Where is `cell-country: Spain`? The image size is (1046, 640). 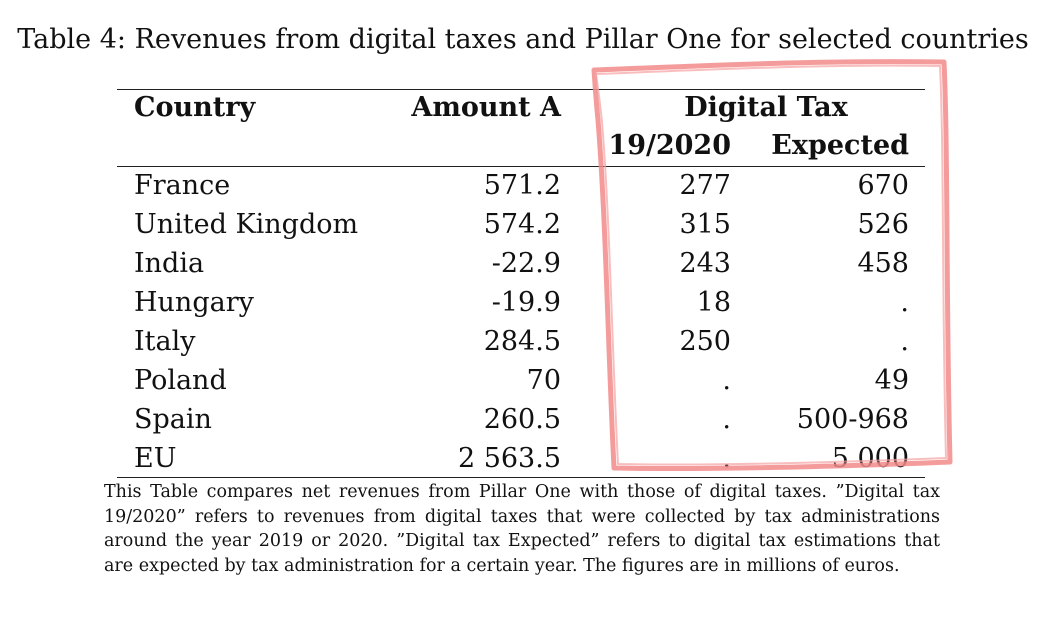
cell-country: Spain is located at coordinates (173, 419).